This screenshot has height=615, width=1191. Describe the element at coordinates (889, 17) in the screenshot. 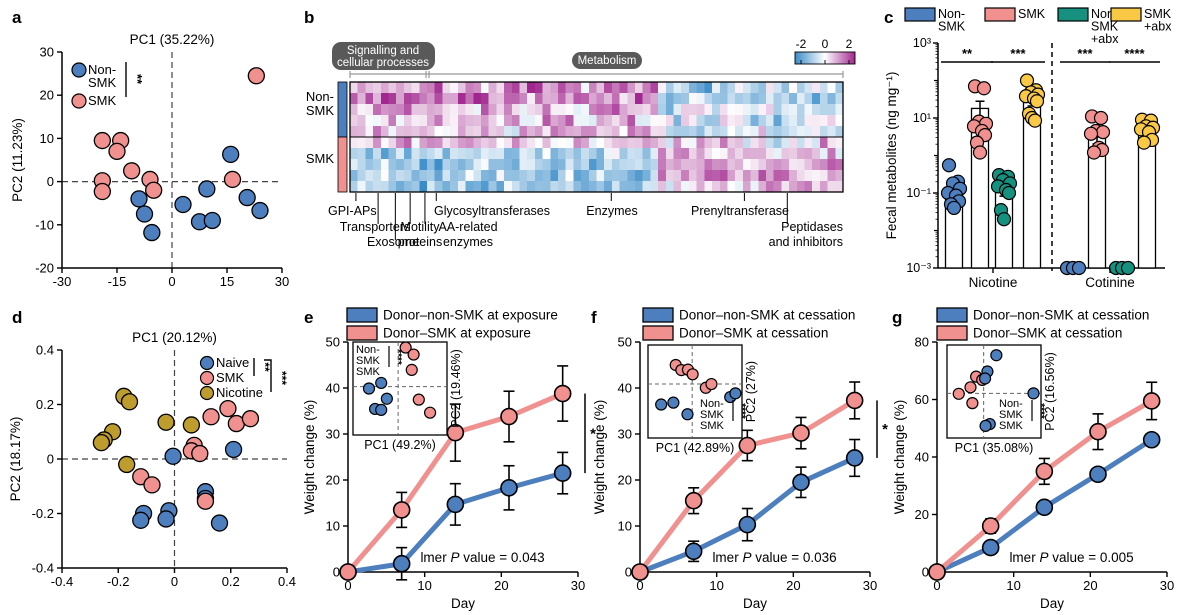

I see `panel-c-label: c` at that location.